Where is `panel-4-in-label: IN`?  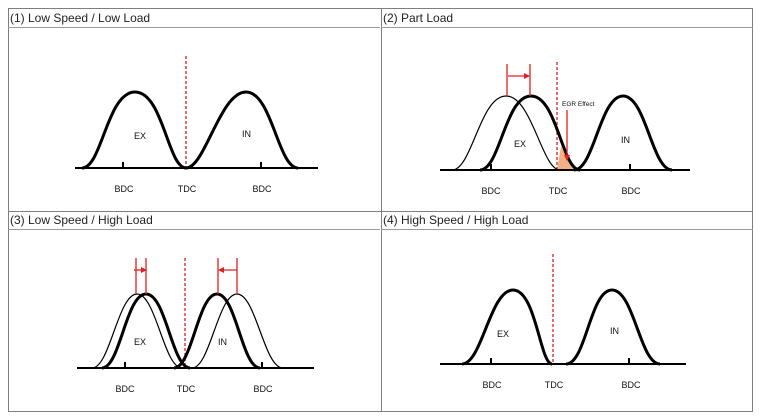 panel-4-in-label: IN is located at coordinates (614, 331).